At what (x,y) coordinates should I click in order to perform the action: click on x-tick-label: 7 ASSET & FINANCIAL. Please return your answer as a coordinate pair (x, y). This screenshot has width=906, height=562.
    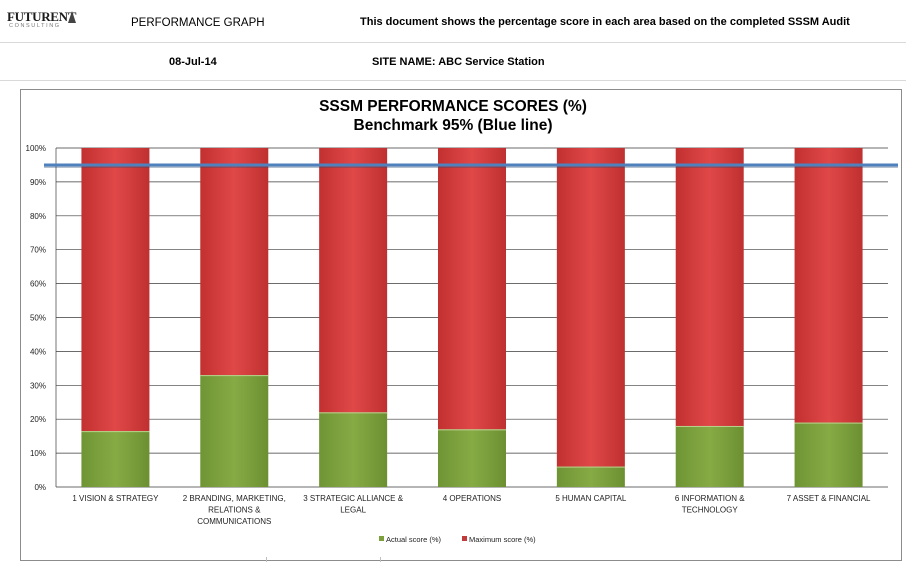
    Looking at the image, I should click on (829, 498).